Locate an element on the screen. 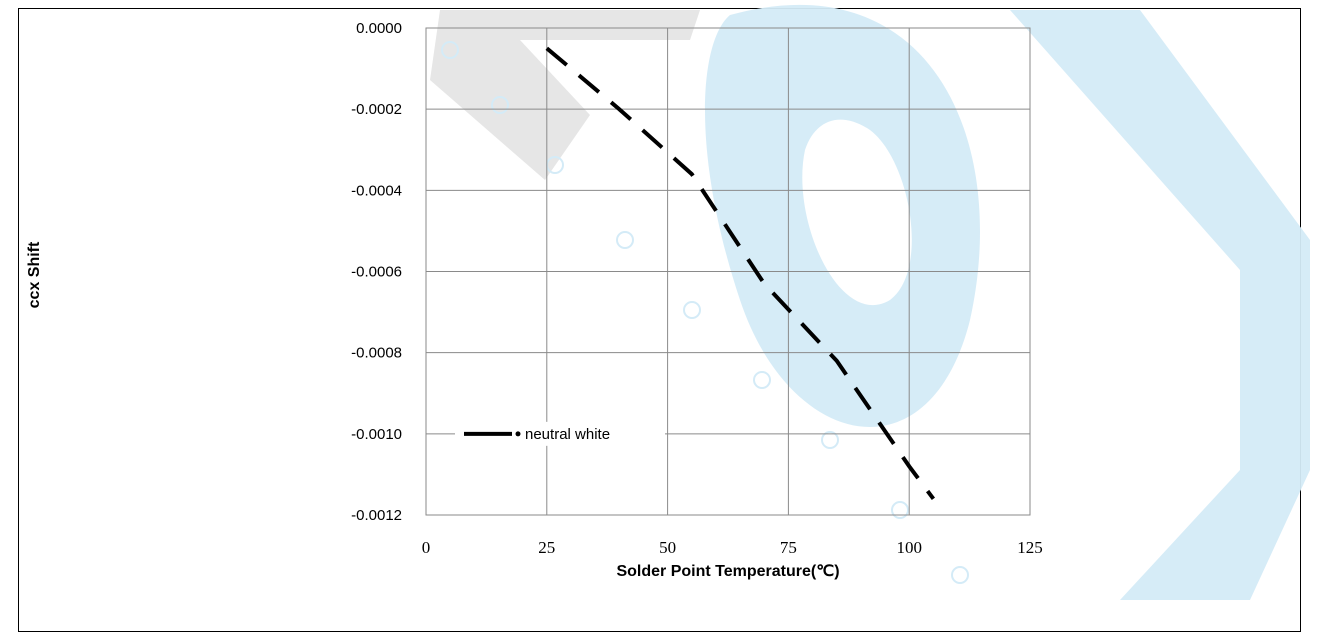 Image resolution: width=1320 pixels, height=641 pixels. x-tick-label: 50 is located at coordinates (667, 547).